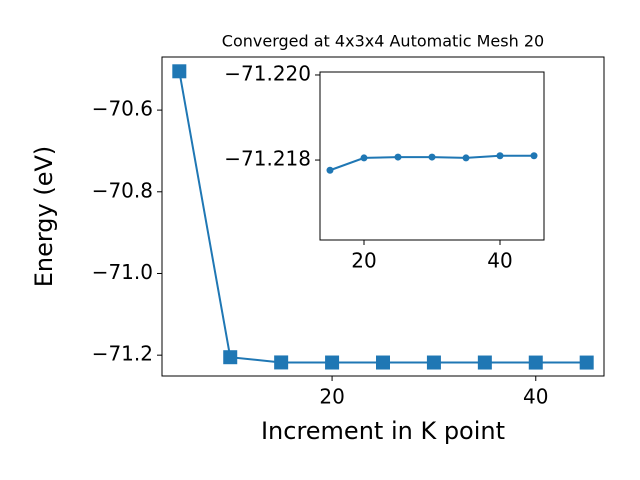  I want to click on y-tick-label: −71.220, so click(267, 73).